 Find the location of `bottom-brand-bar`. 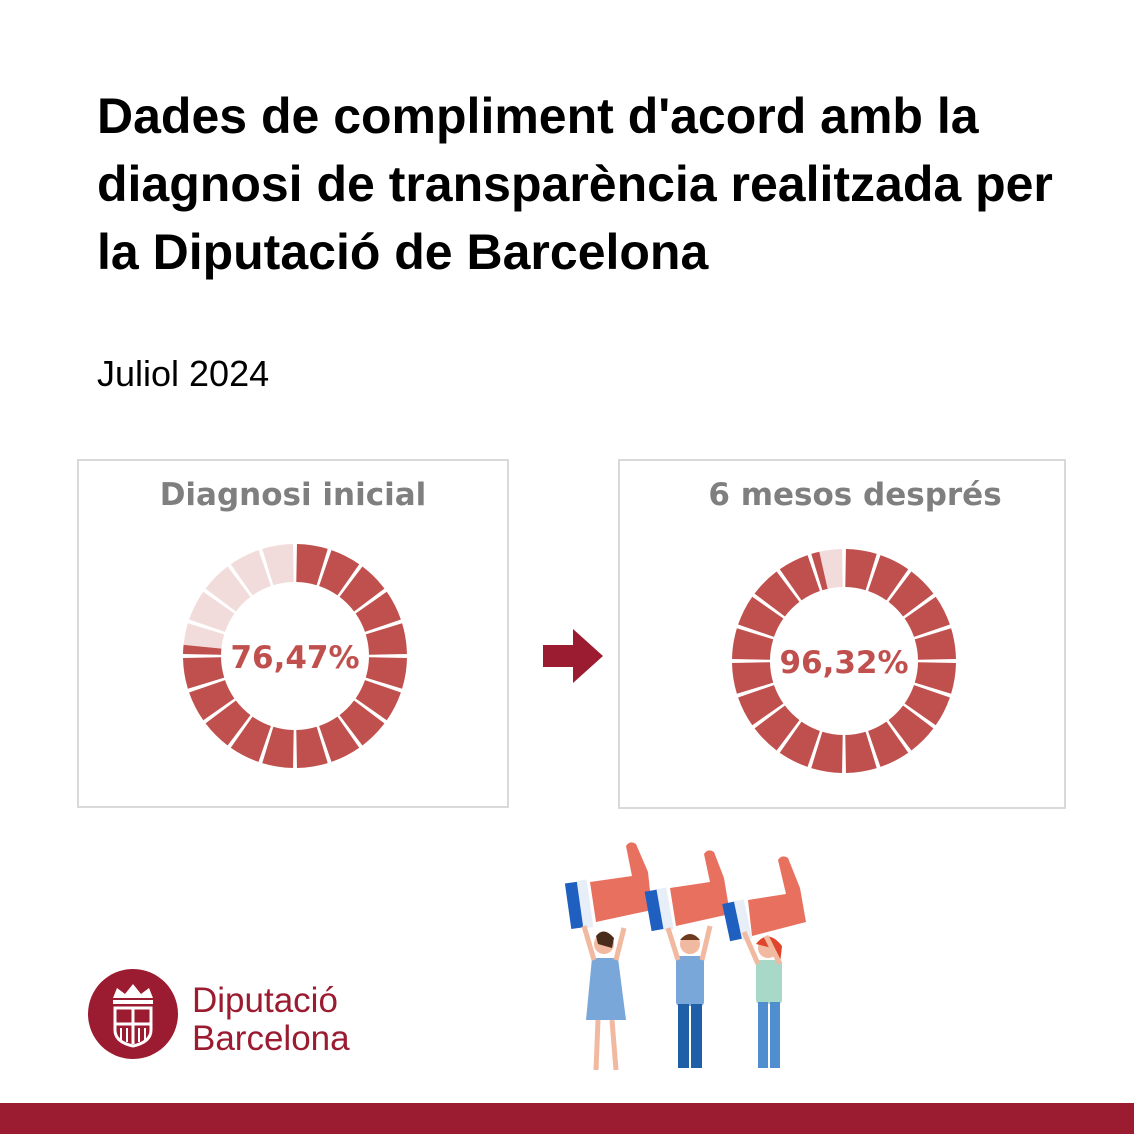

bottom-brand-bar is located at coordinates (567, 1118).